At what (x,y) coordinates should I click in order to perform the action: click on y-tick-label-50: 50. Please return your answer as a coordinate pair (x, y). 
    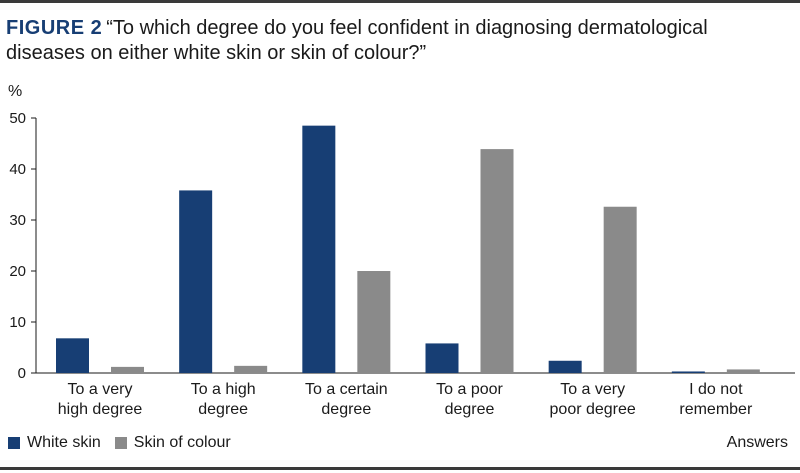
    Looking at the image, I should click on (17, 118).